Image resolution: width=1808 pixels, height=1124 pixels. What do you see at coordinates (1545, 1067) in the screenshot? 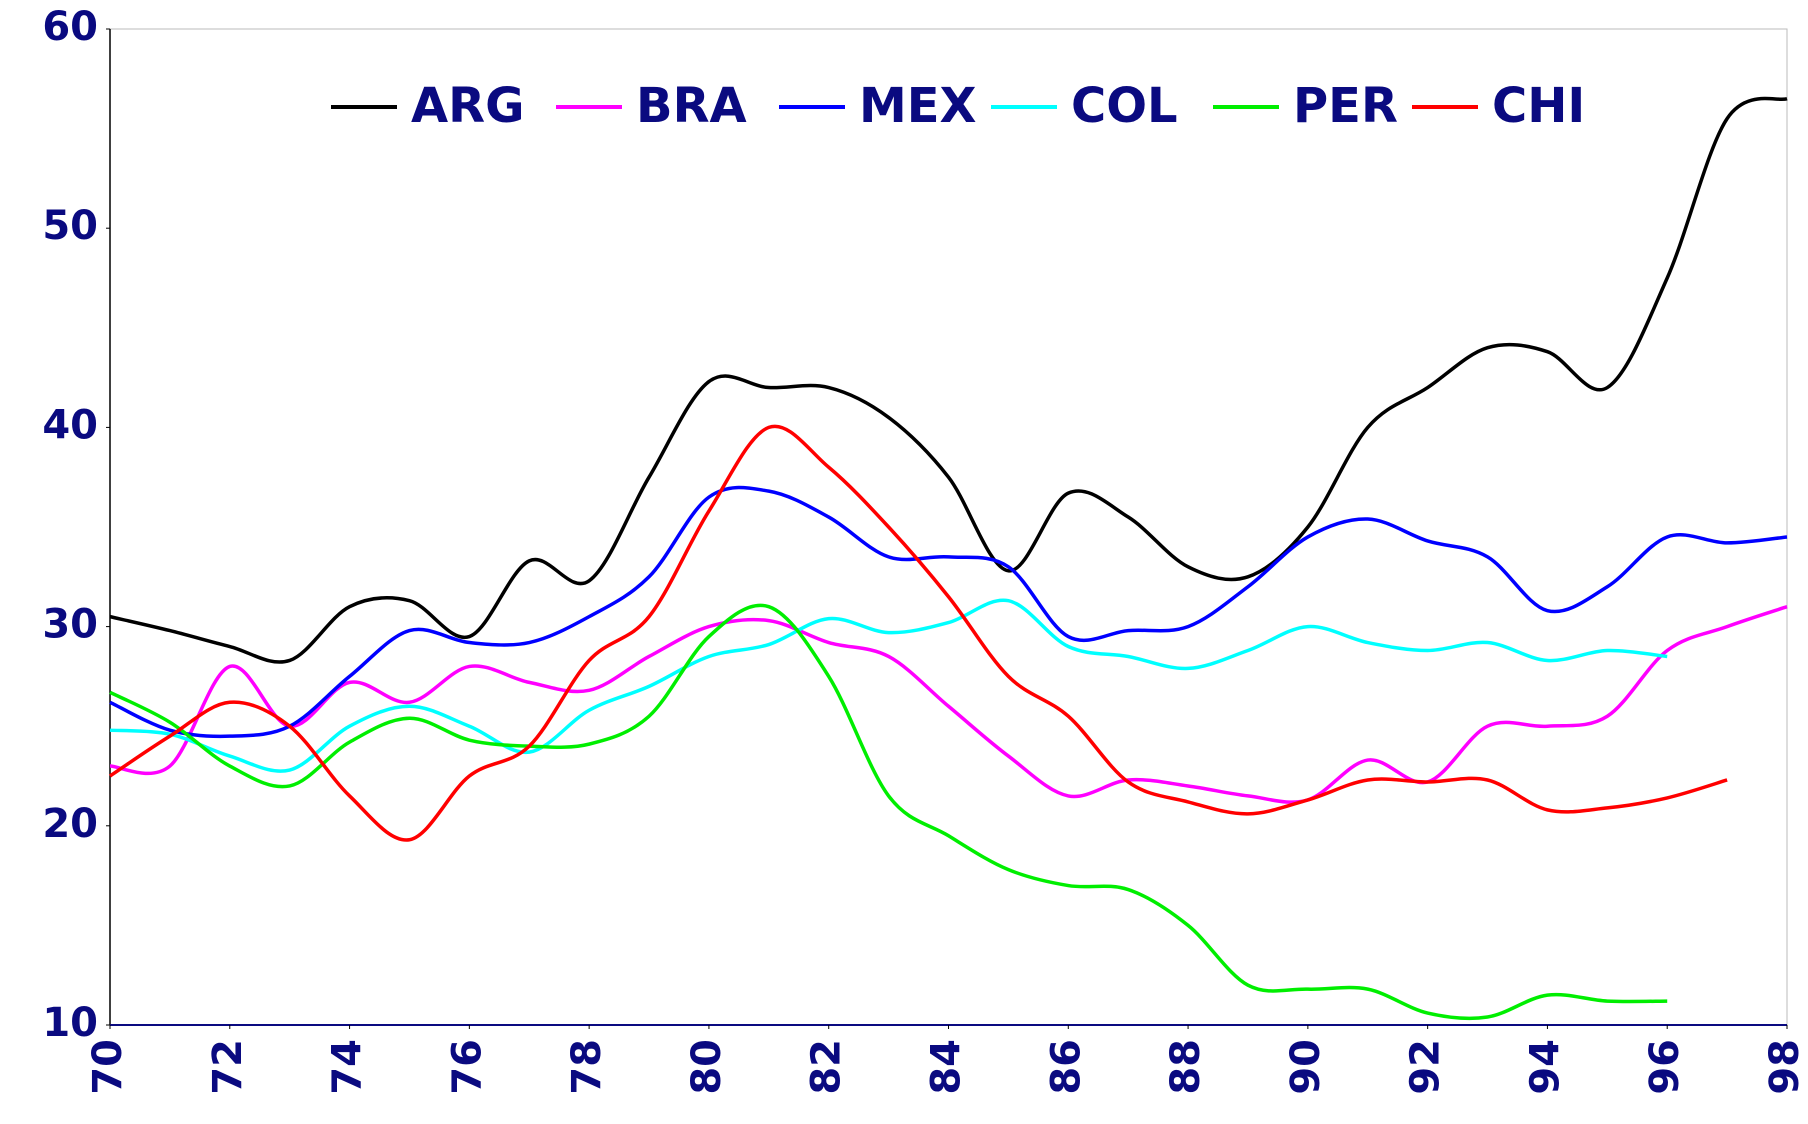
I see `x-tick-label: 94` at bounding box center [1545, 1067].